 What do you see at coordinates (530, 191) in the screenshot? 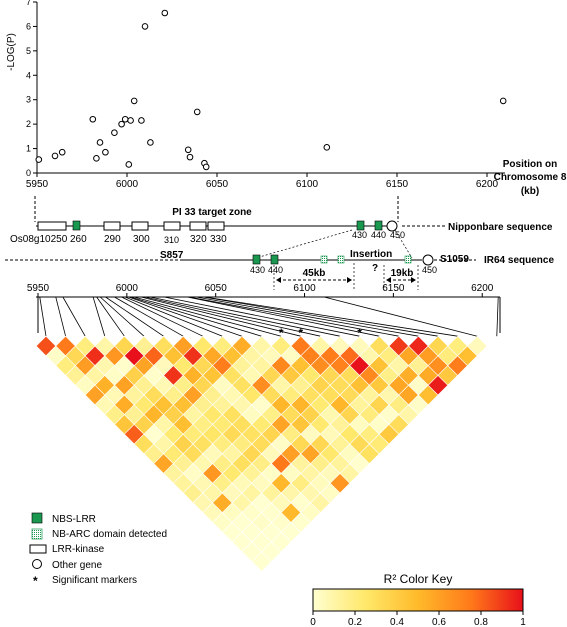
I see `x-axis-label-line3: (kb)` at bounding box center [530, 191].